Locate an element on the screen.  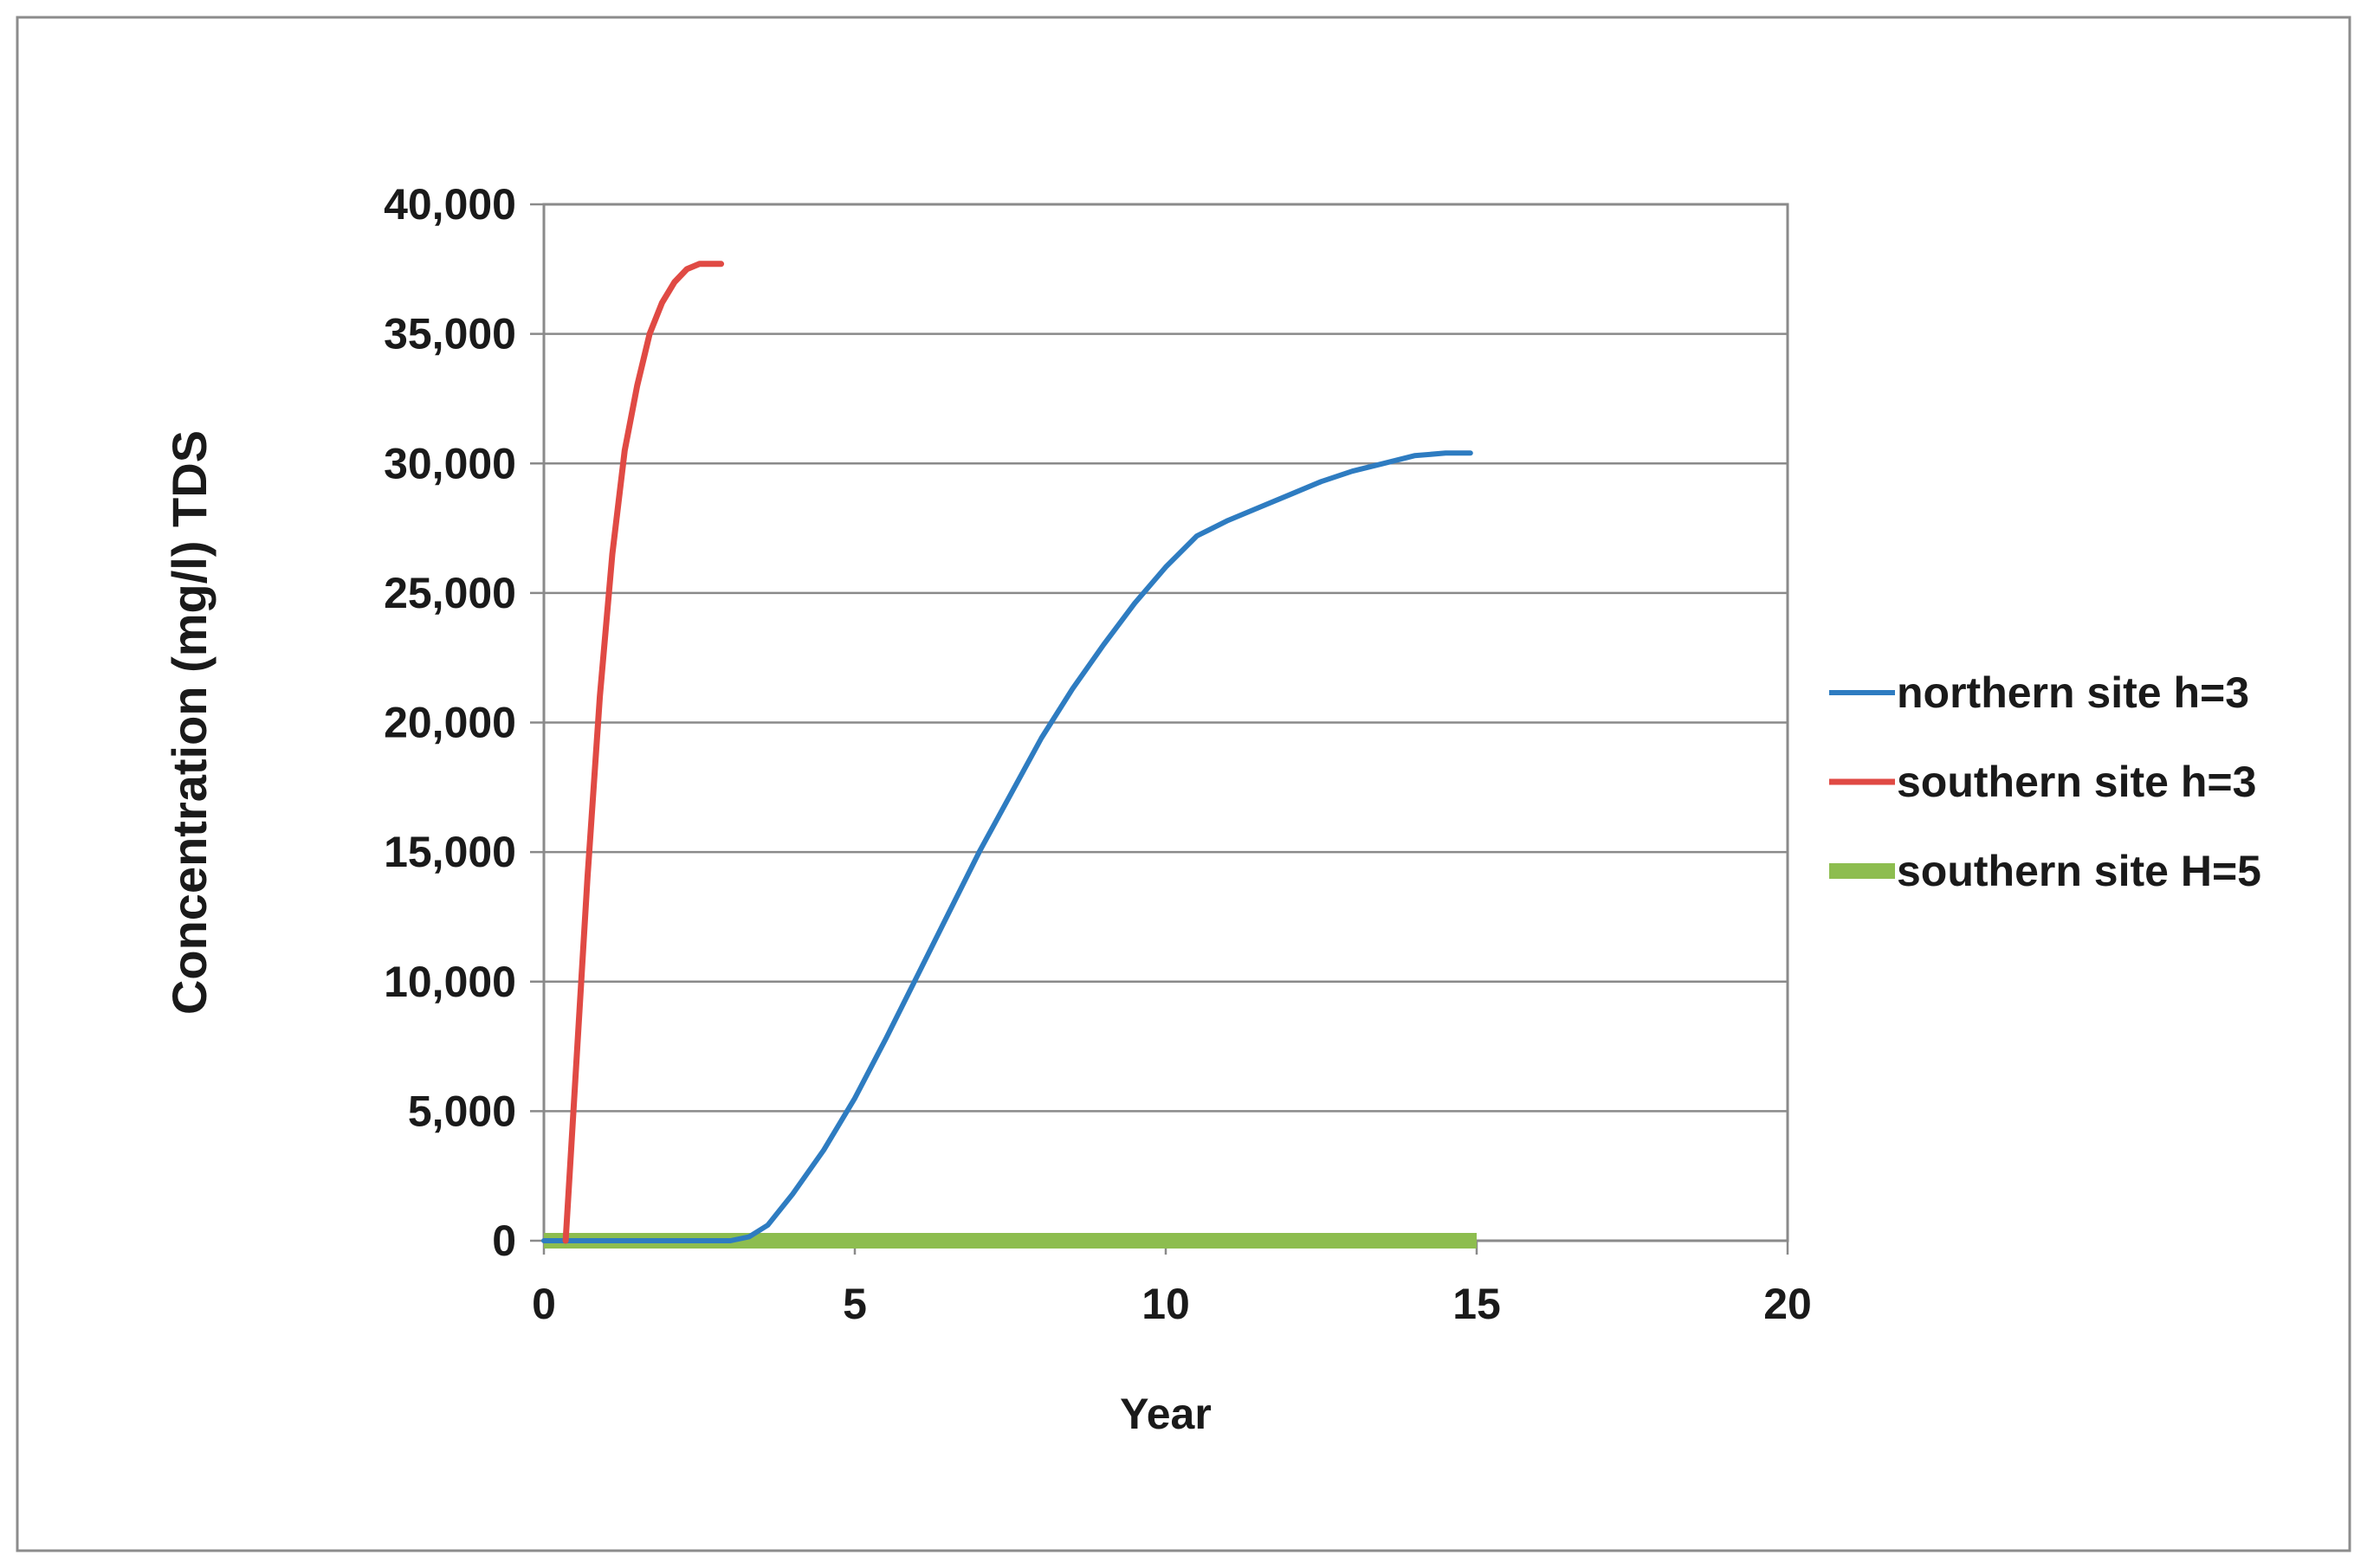
x-tick-label: 0 is located at coordinates (544, 1304).